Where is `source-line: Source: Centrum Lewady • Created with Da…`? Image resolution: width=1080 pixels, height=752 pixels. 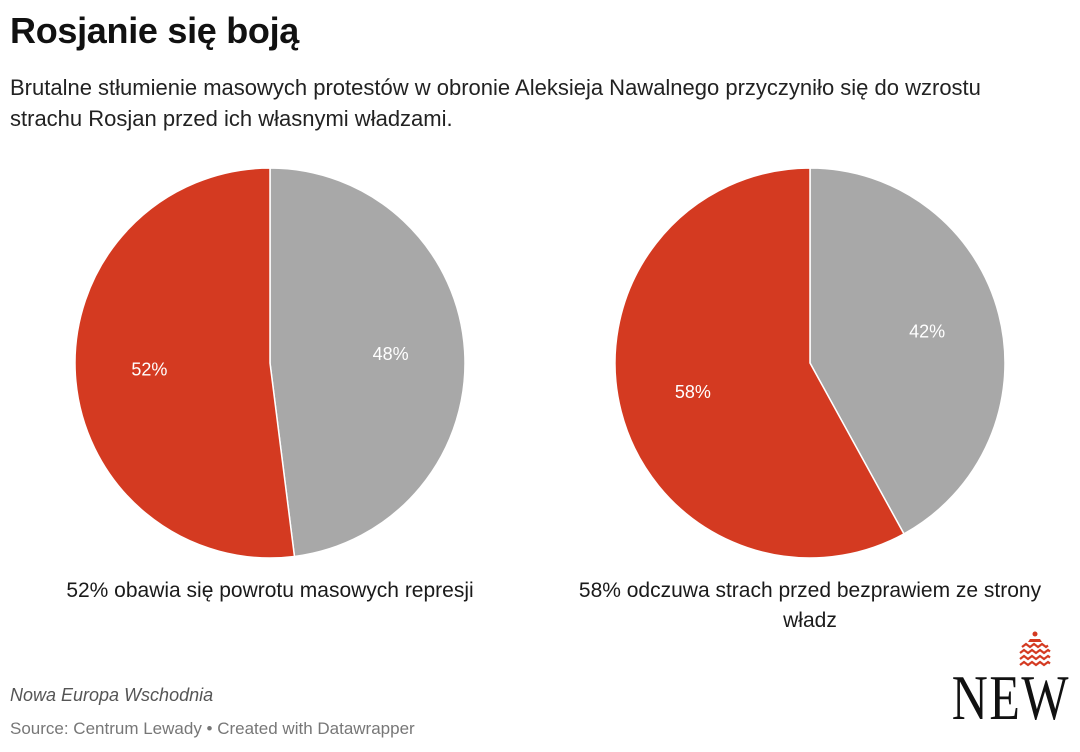
source-line: Source: Centrum Lewady • Created with Da… is located at coordinates (212, 728).